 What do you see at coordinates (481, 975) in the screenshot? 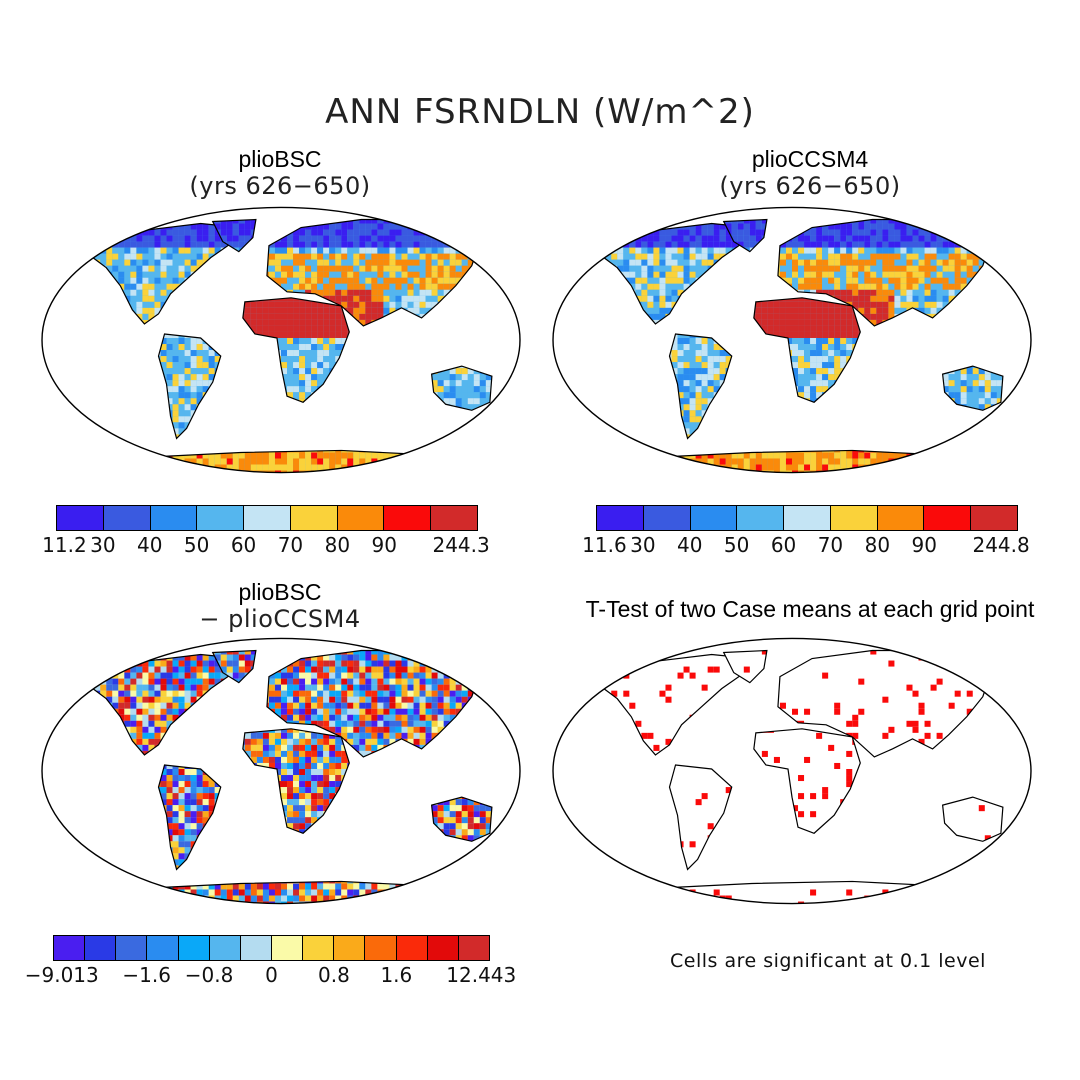
I see `colorbar-tick-label: 12.443` at bounding box center [481, 975].